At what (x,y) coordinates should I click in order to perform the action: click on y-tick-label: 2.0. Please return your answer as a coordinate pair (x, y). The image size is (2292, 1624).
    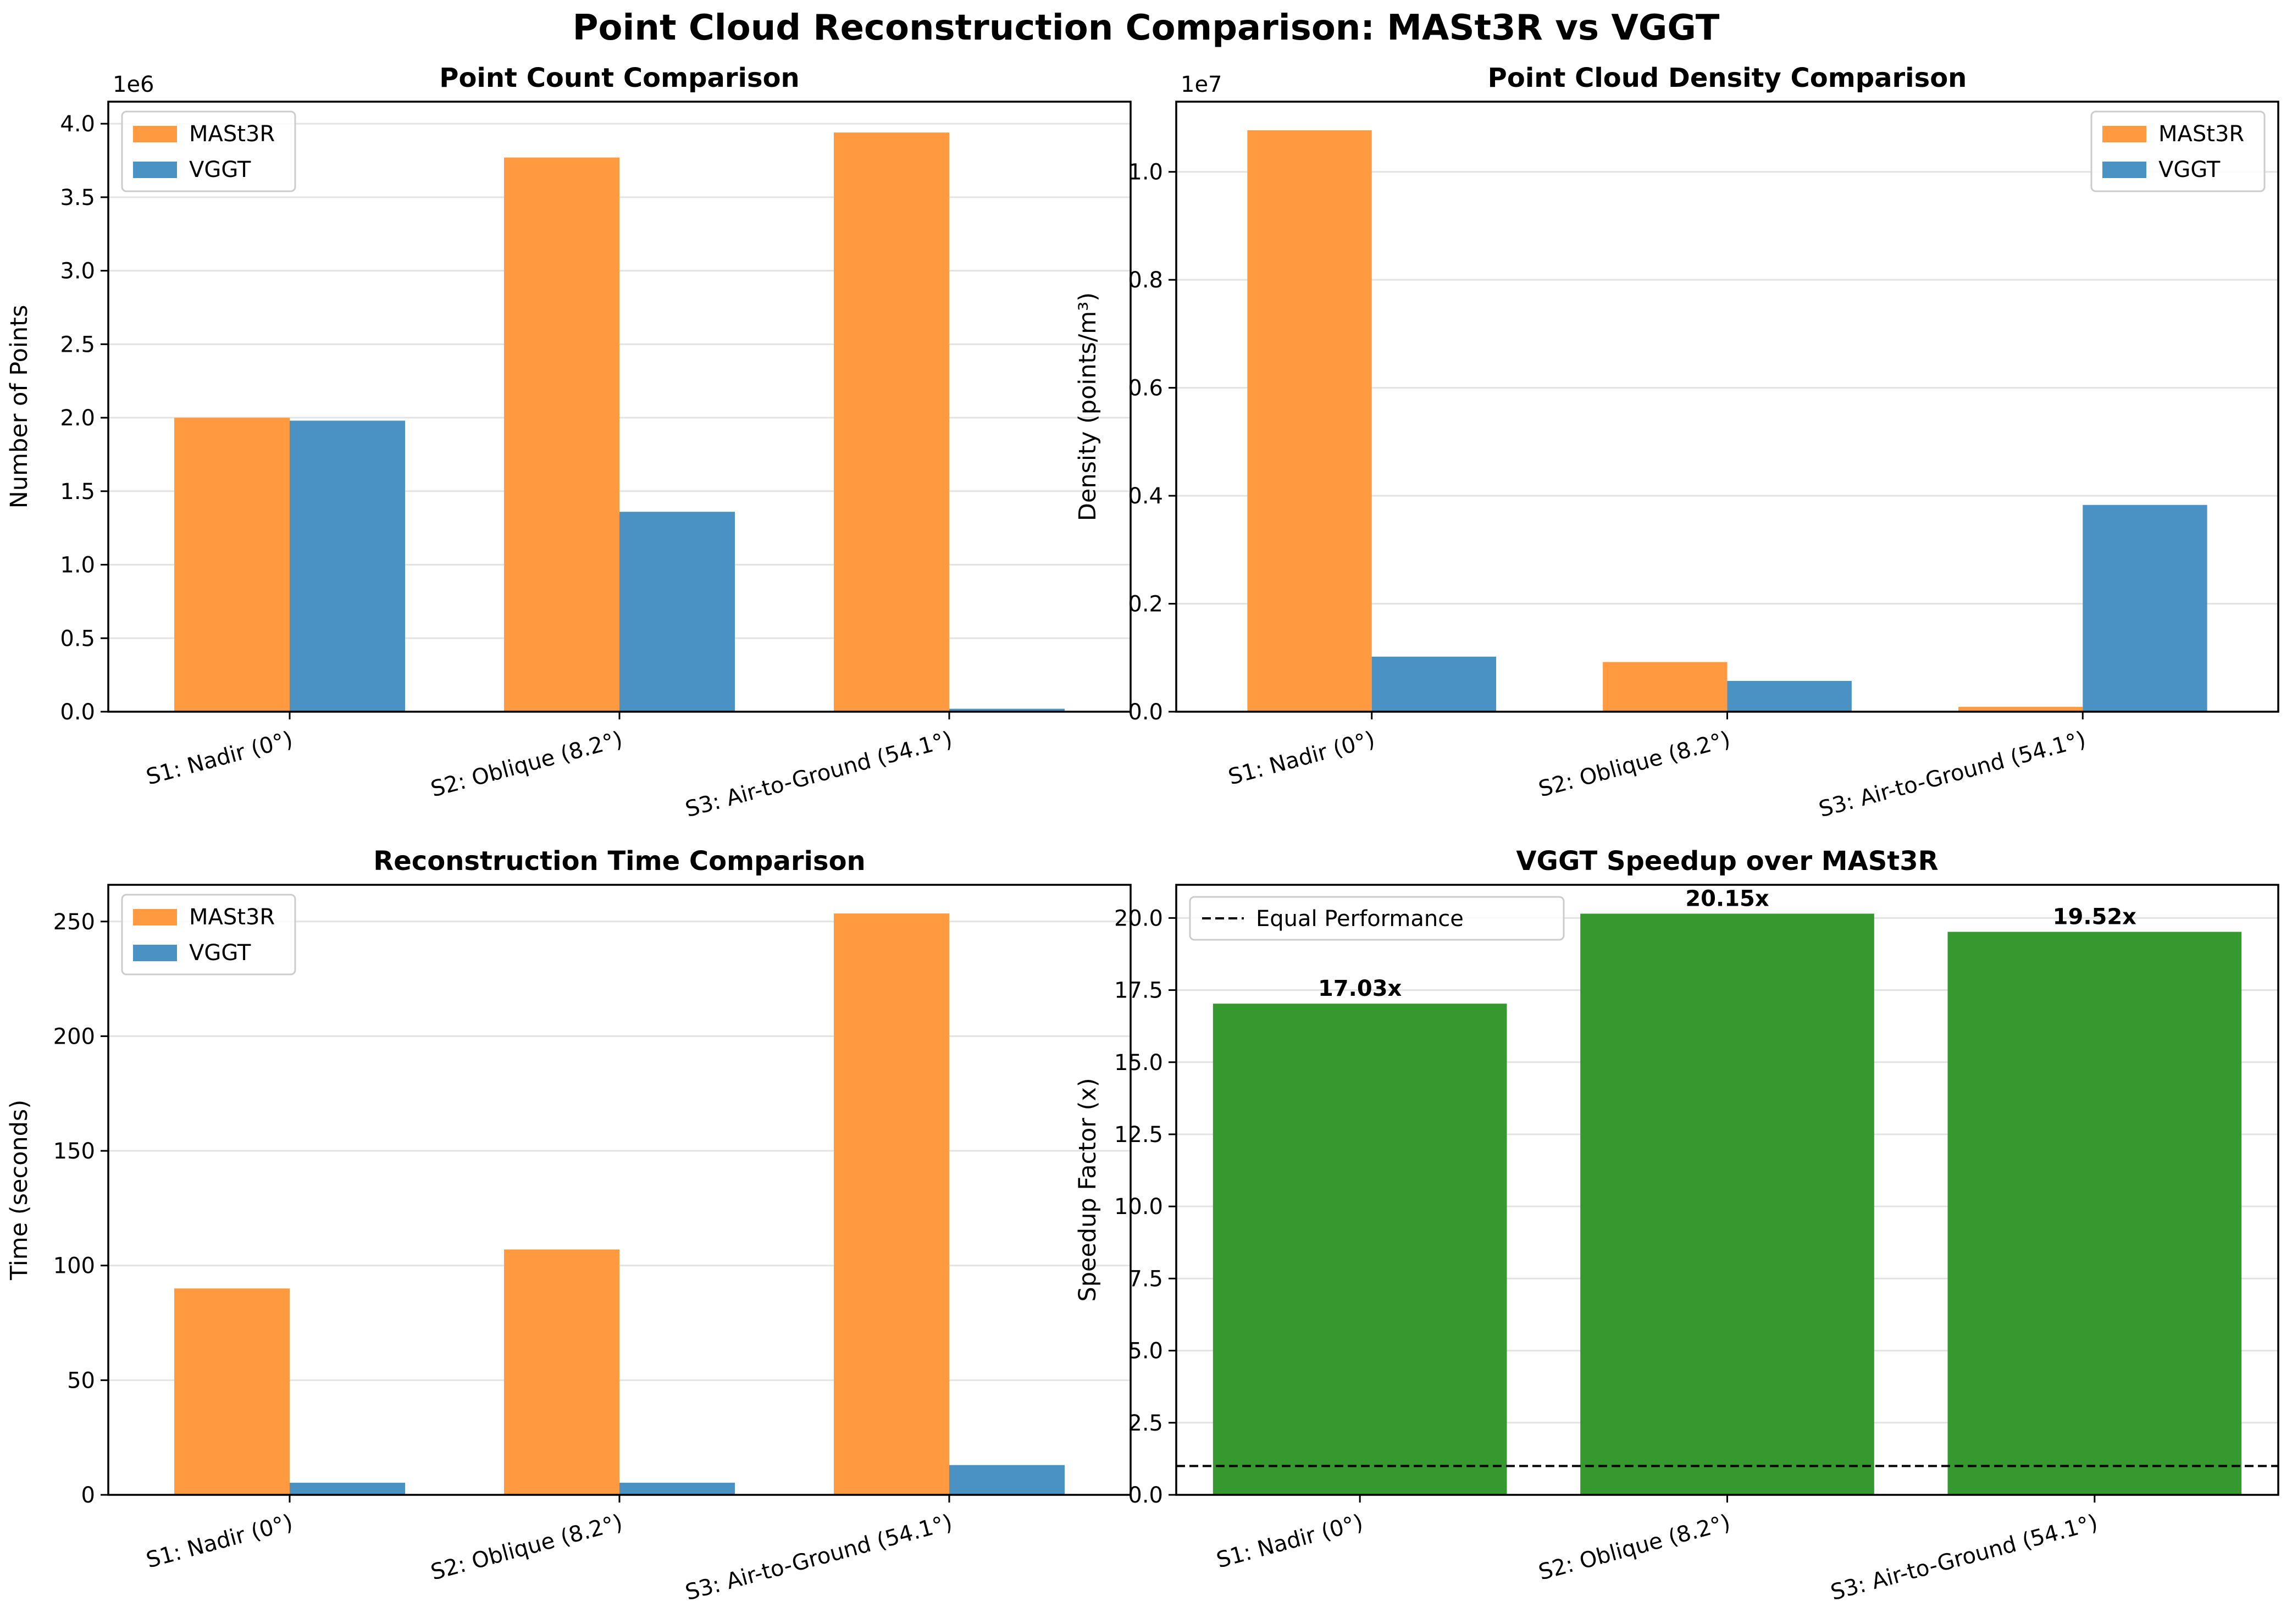
    Looking at the image, I should click on (77, 418).